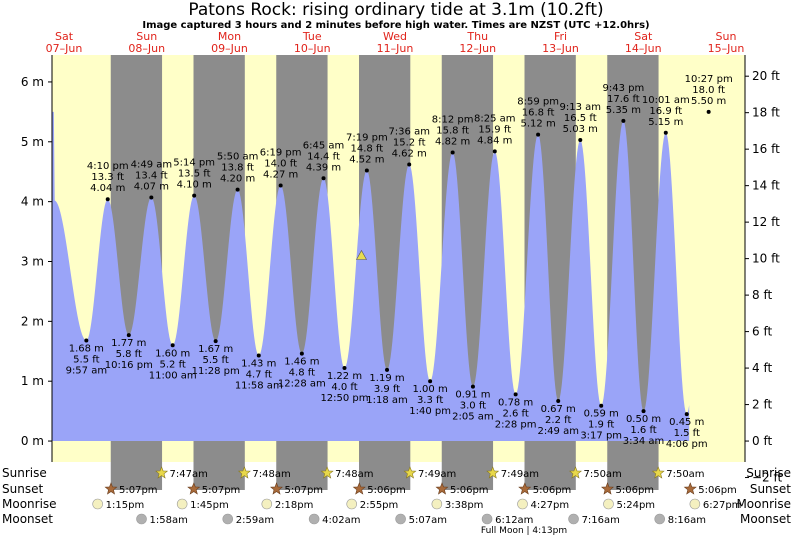 The width and height of the screenshot is (793, 538). I want to click on event-time-label: 7:16am, so click(601, 520).